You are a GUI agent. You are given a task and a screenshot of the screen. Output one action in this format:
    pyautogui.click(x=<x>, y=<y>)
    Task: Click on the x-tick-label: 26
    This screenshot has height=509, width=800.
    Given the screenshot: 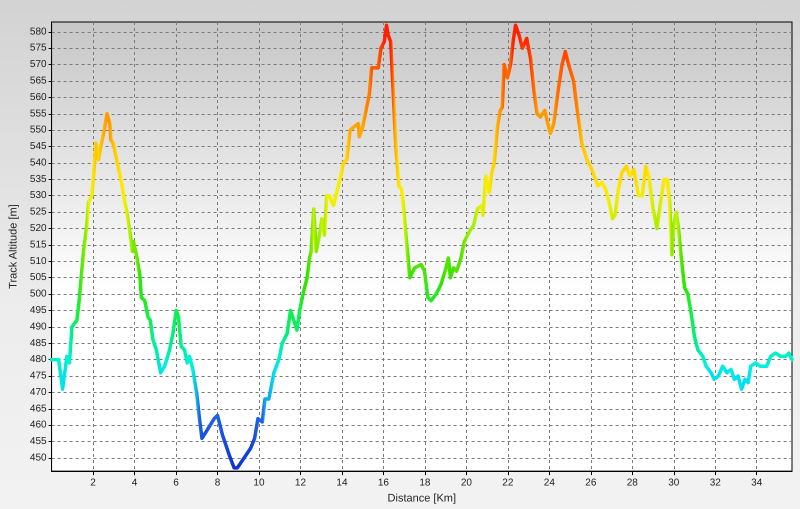 What is the action you would take?
    pyautogui.click(x=591, y=483)
    